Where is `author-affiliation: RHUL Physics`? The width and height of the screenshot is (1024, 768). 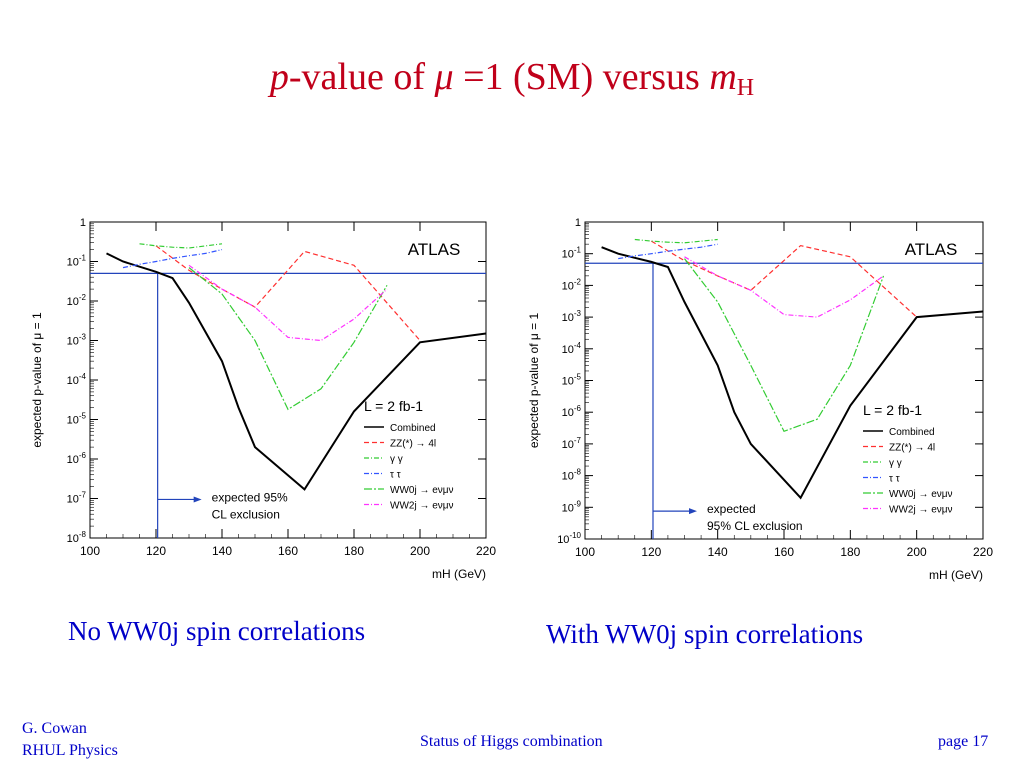 author-affiliation: RHUL Physics is located at coordinates (70, 750).